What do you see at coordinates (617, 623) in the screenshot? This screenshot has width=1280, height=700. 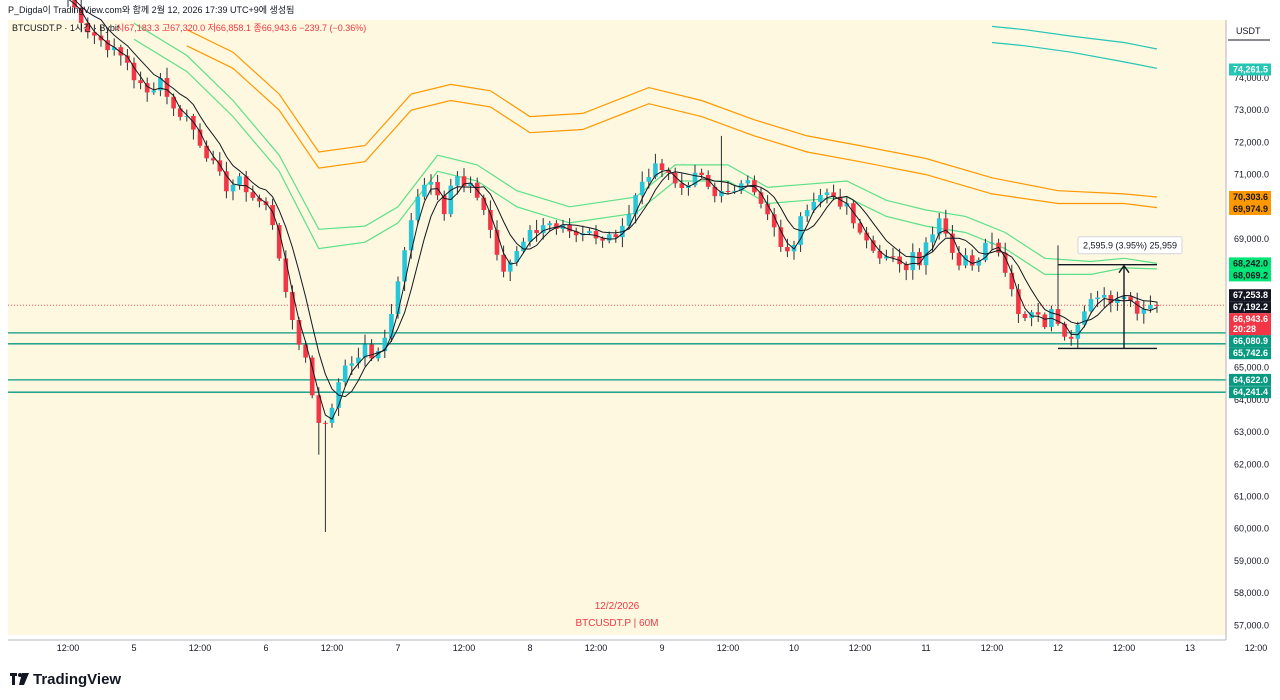 I see `watermark-symbol: BTCUSDT.P | 60M` at bounding box center [617, 623].